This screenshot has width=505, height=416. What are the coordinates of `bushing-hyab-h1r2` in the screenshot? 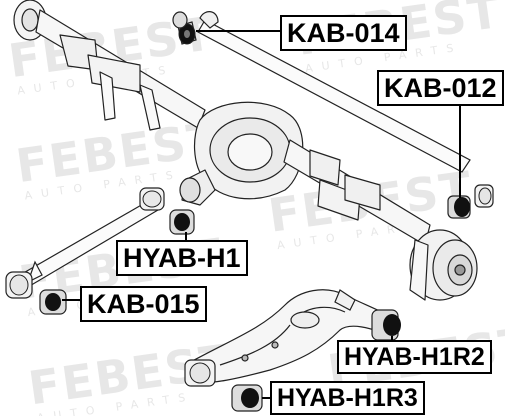 It's located at (386, 325).